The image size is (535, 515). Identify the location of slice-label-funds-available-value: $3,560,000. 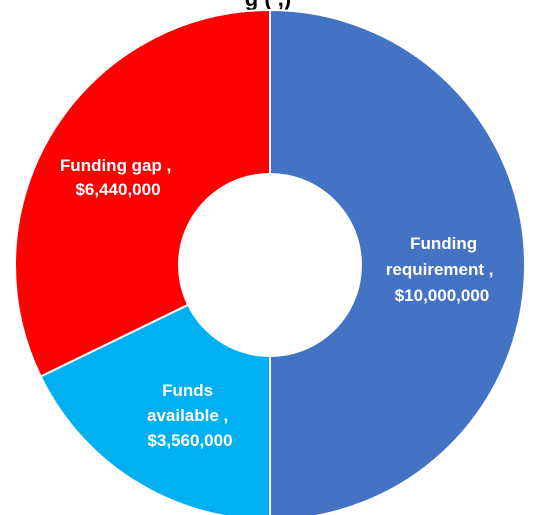
(189, 440).